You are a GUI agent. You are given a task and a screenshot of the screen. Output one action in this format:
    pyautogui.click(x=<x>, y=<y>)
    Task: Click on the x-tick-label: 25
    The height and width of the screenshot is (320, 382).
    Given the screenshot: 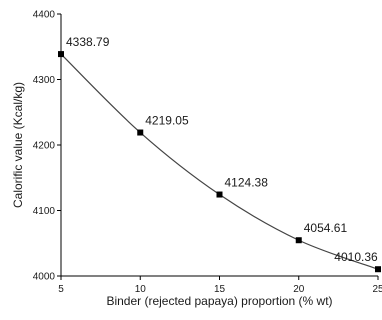 What is the action you would take?
    pyautogui.click(x=377, y=289)
    